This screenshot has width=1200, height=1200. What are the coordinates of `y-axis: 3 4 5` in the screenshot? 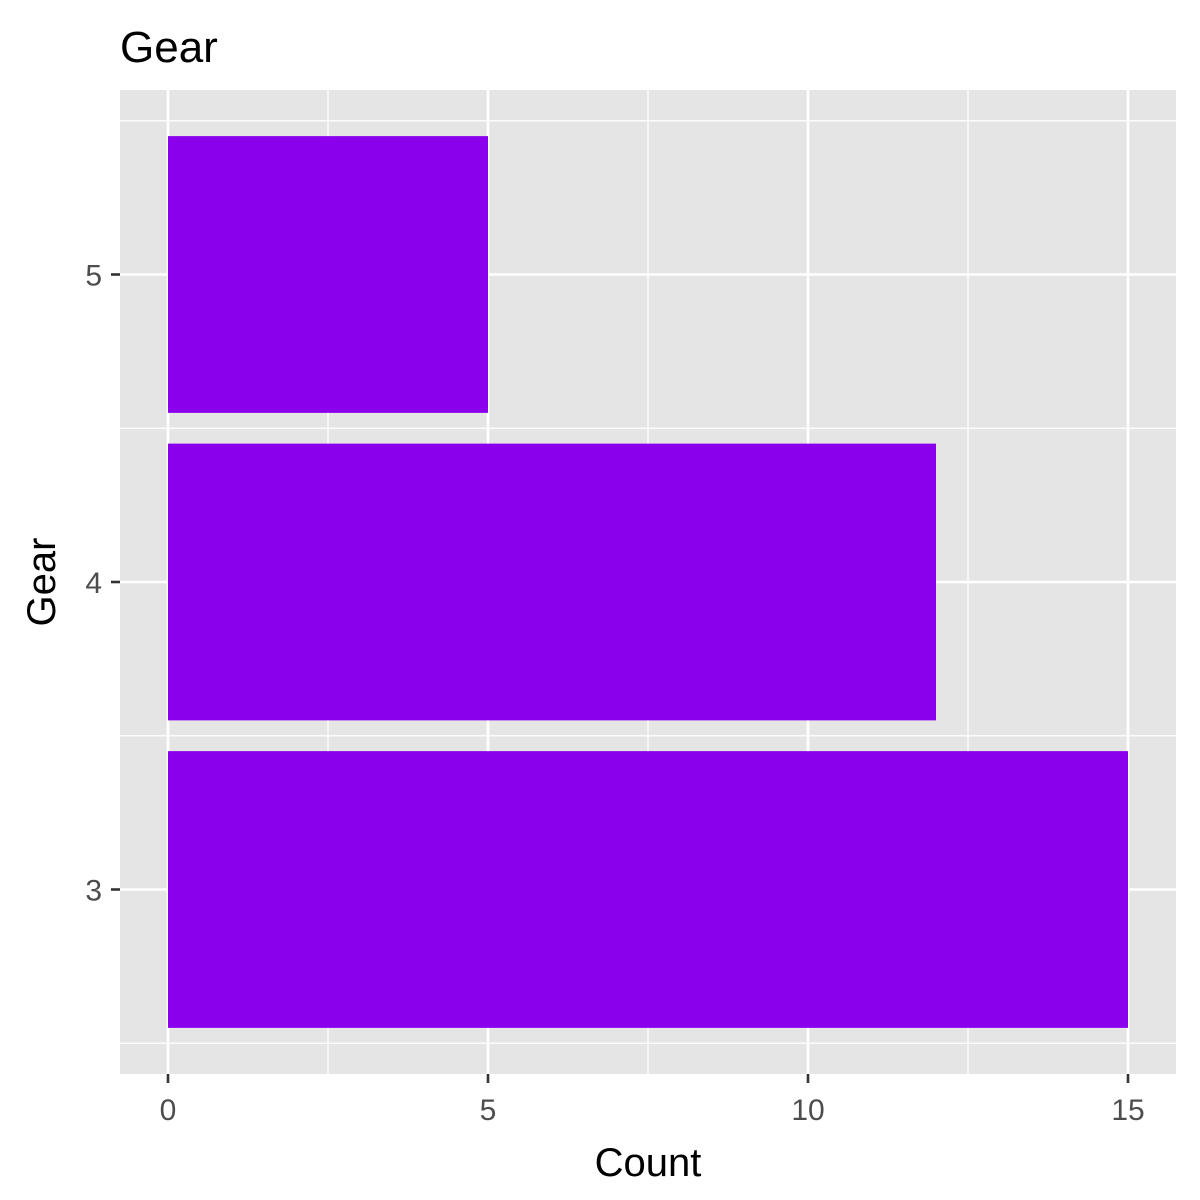 It's located at (102, 584).